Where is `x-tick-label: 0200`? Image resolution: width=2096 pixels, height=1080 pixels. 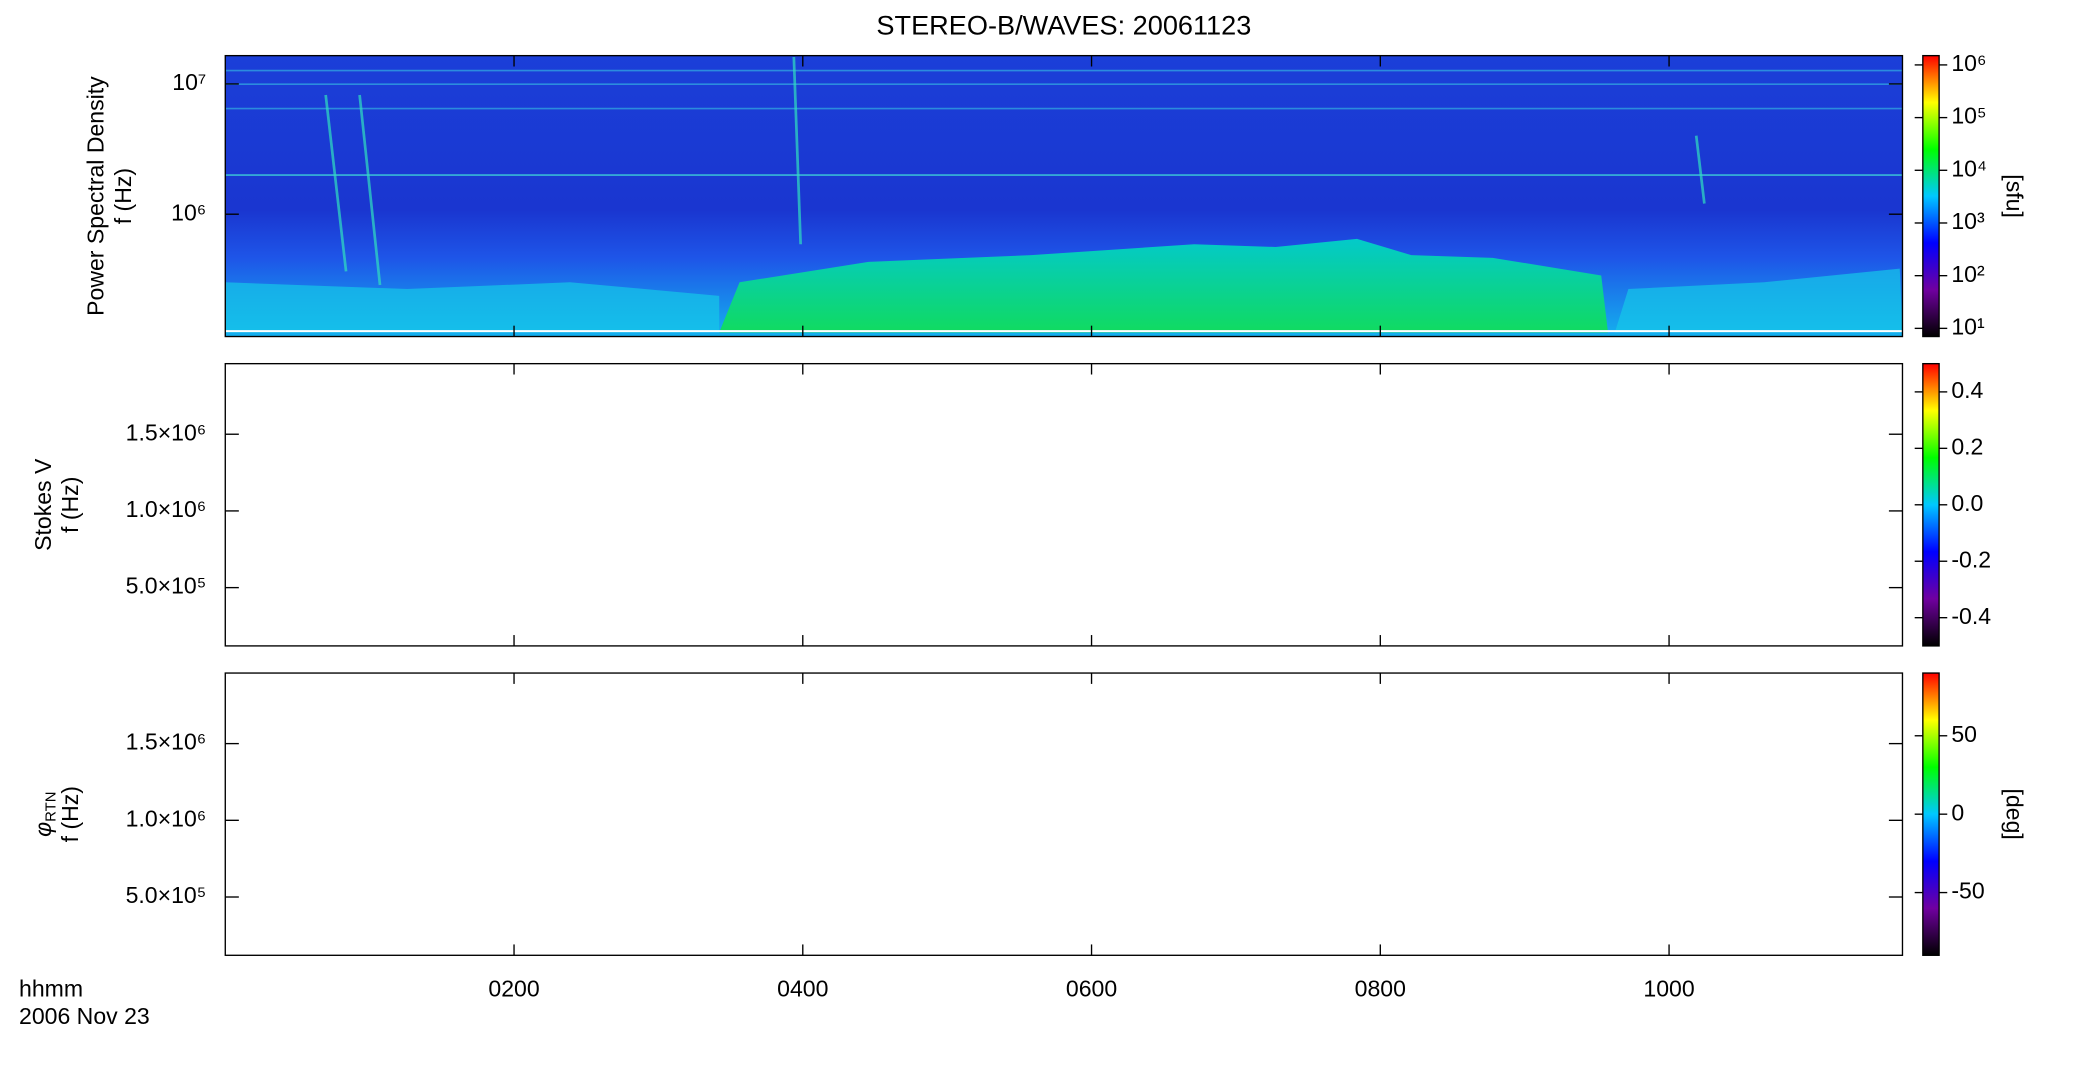 x-tick-label: 0200 is located at coordinates (513, 989).